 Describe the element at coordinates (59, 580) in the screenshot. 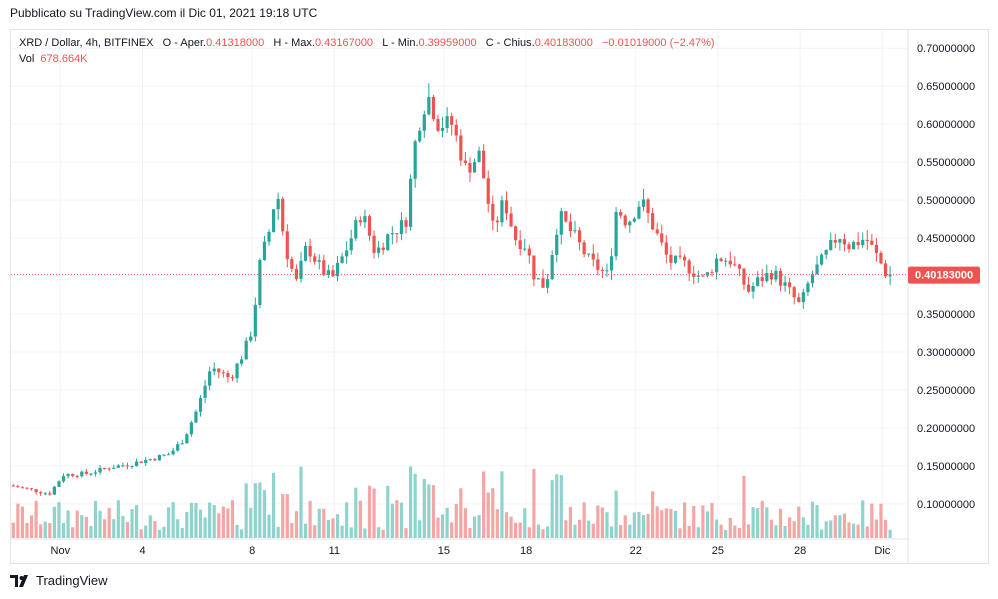

I see `tradingview-logo: TradingView` at that location.